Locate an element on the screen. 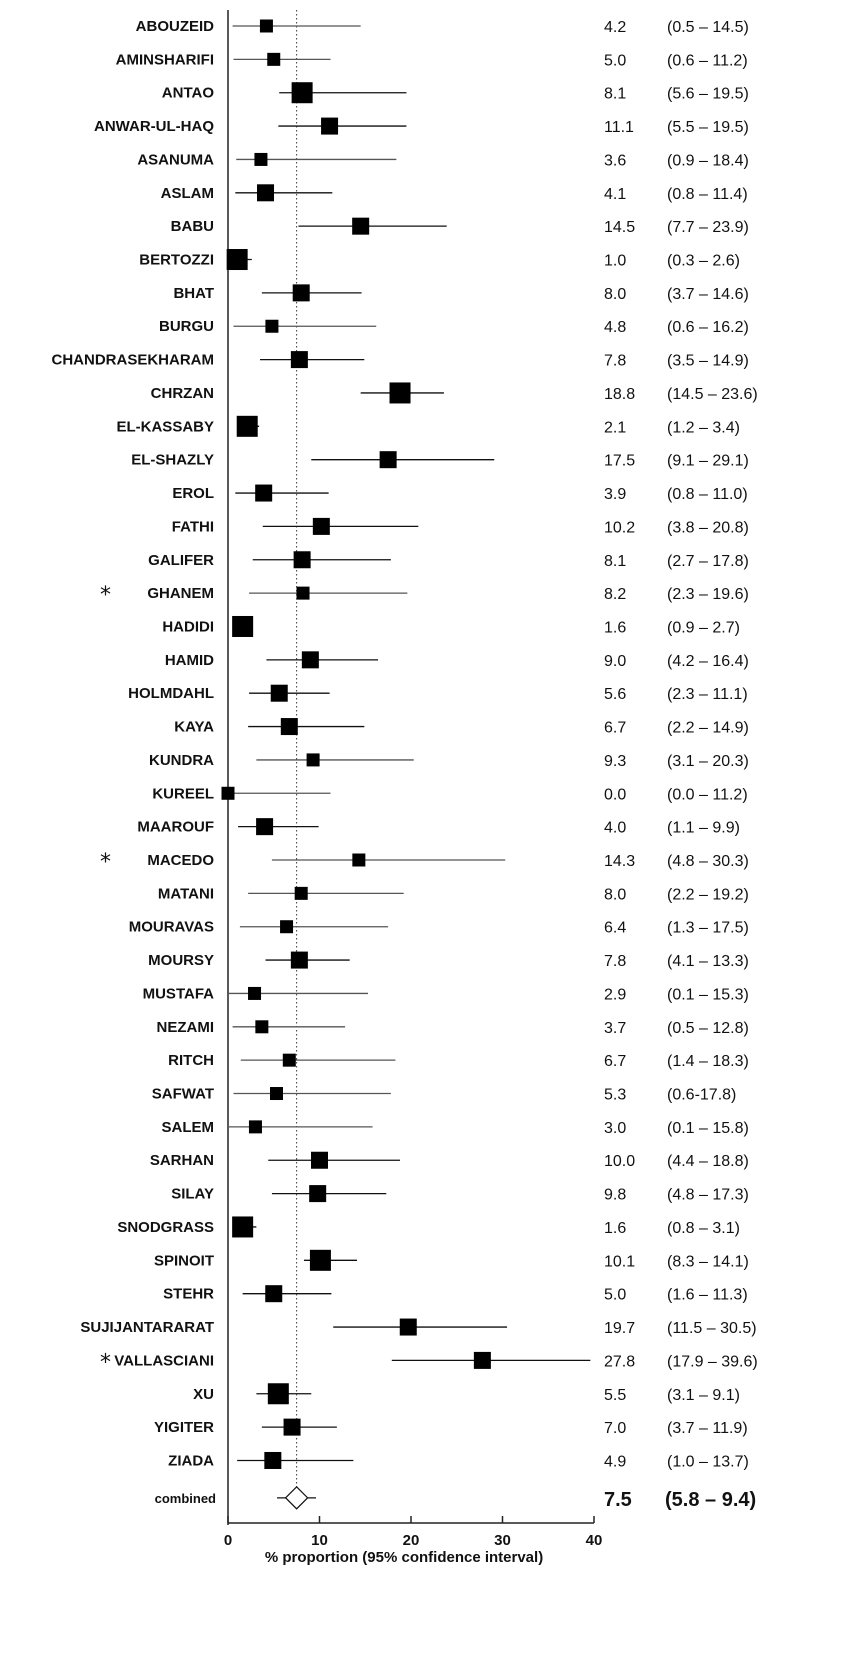 The height and width of the screenshot is (1661, 851). study-label: HOLMDAHL is located at coordinates (171, 693).